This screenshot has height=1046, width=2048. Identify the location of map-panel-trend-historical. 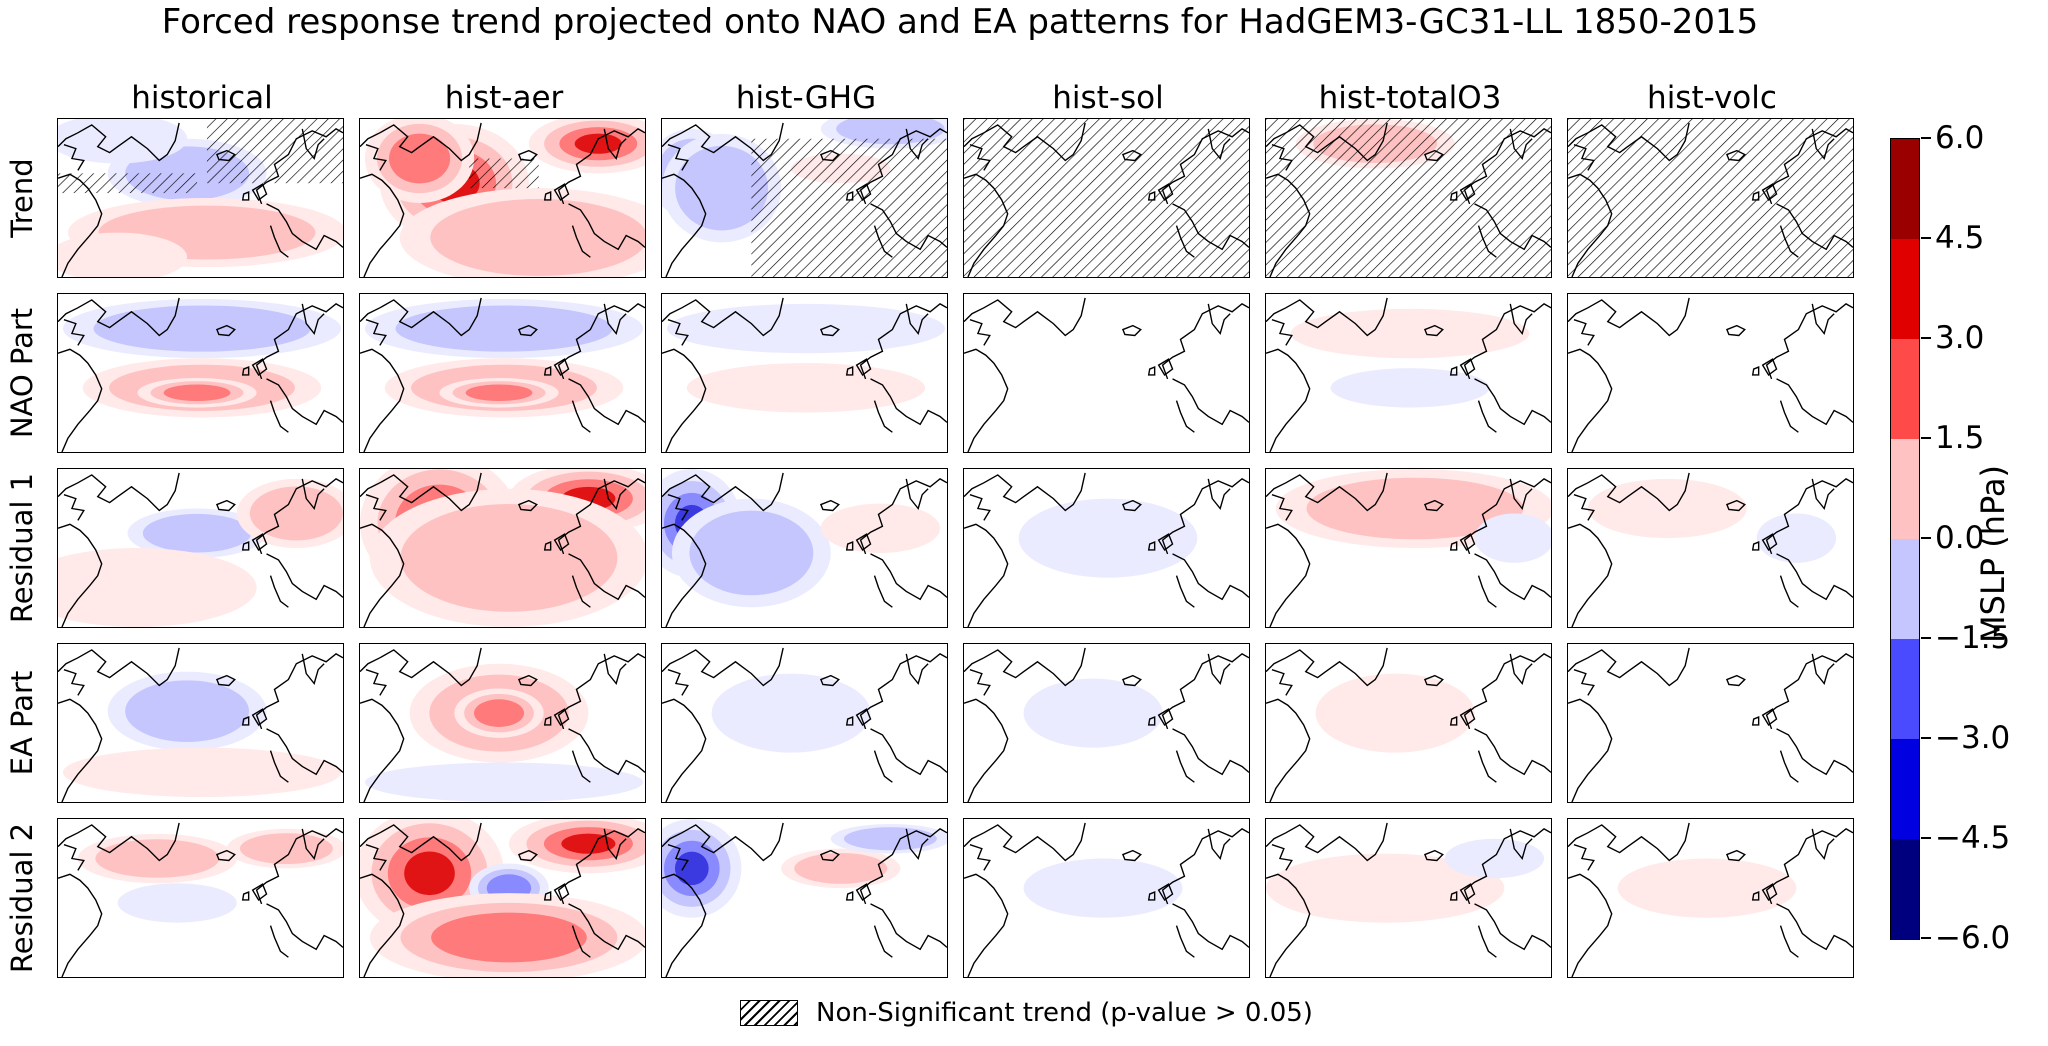
(200, 198).